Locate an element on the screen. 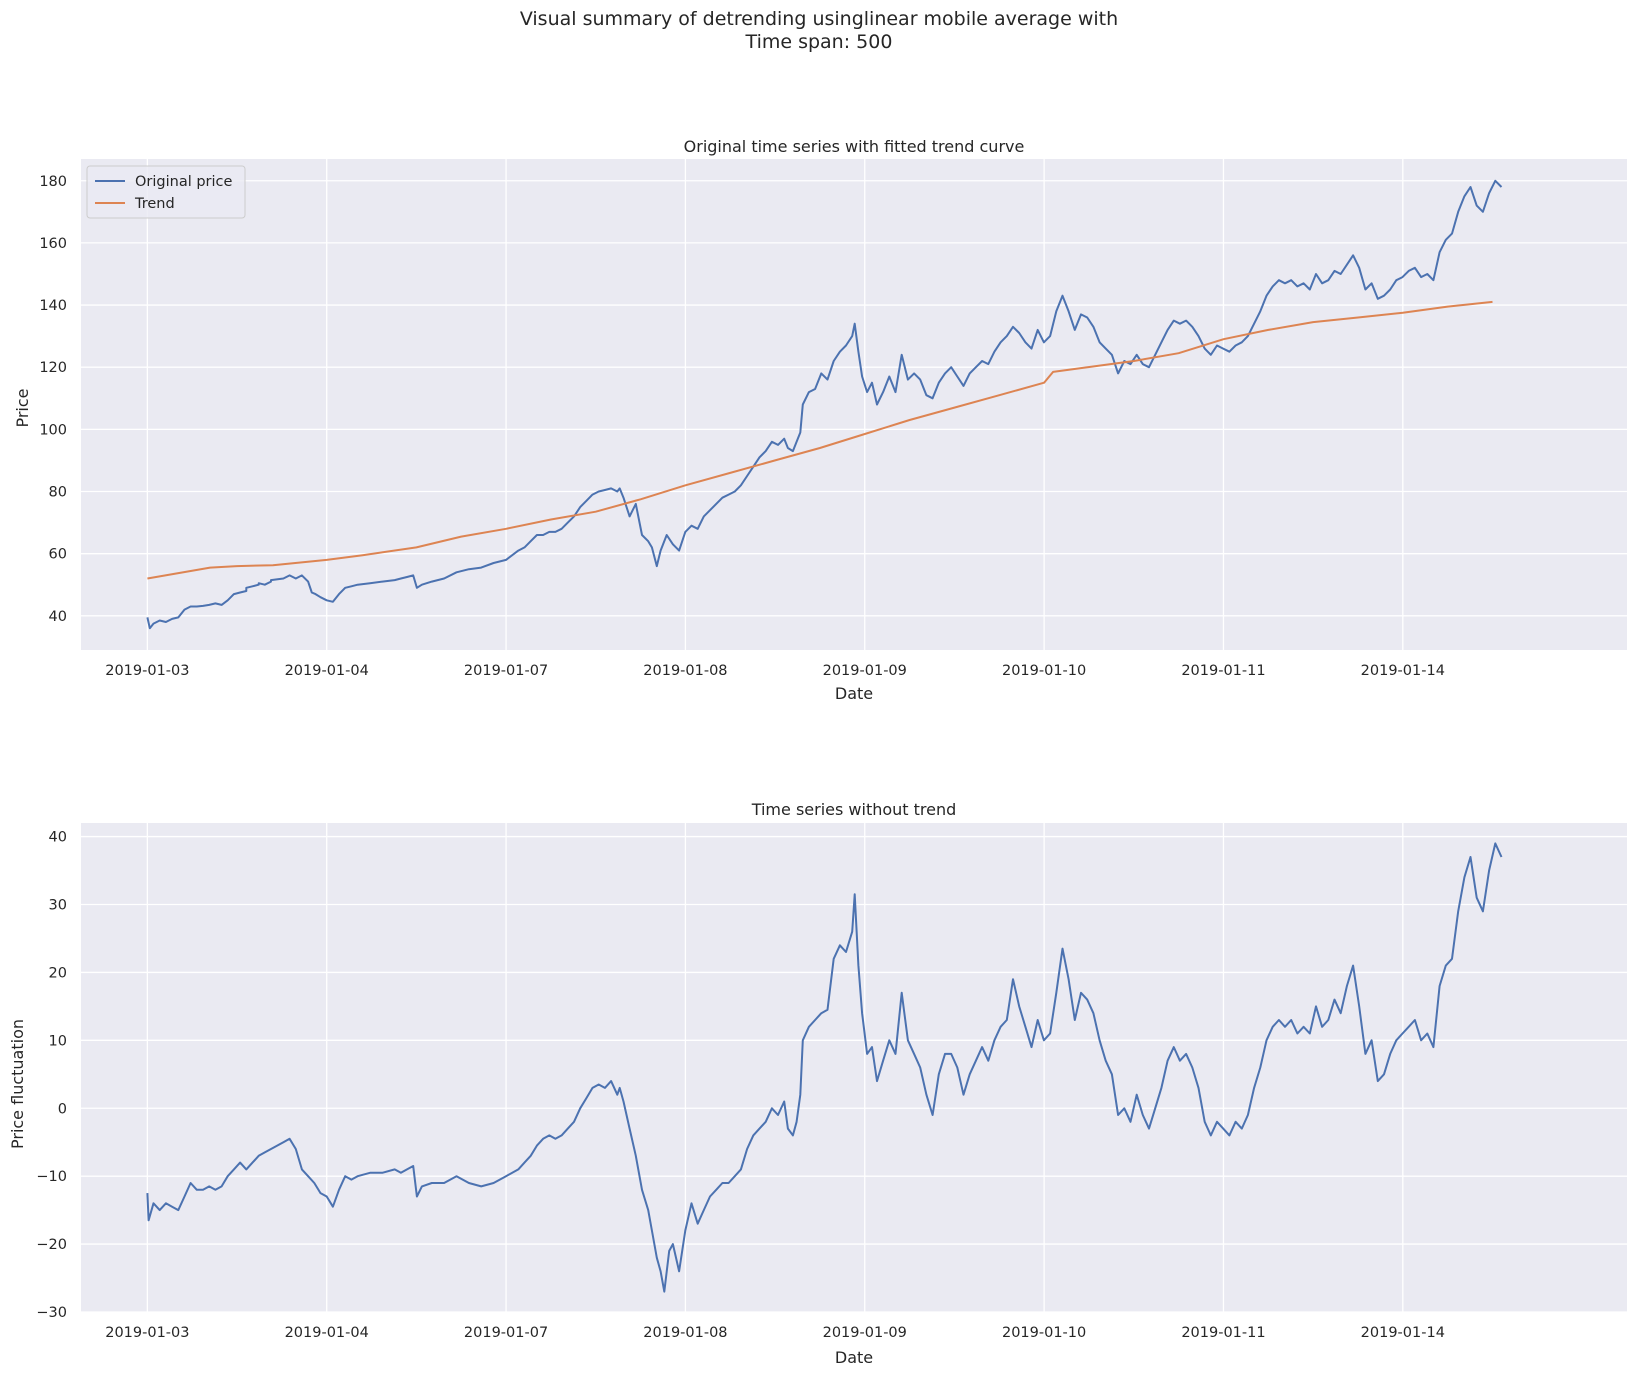  top-y-tick-label: 120 is located at coordinates (53, 368).